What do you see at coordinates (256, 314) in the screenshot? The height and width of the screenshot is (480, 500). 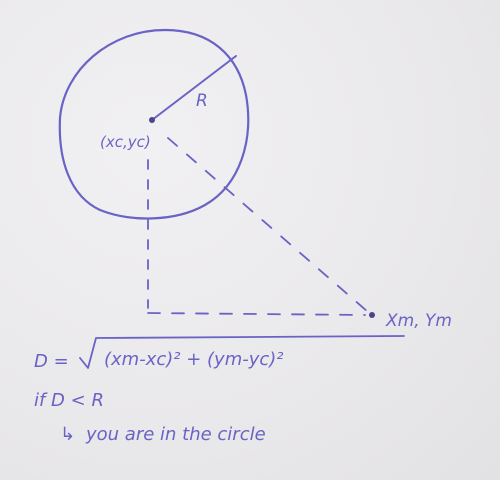 I see `horizontal-dashed-line` at bounding box center [256, 314].